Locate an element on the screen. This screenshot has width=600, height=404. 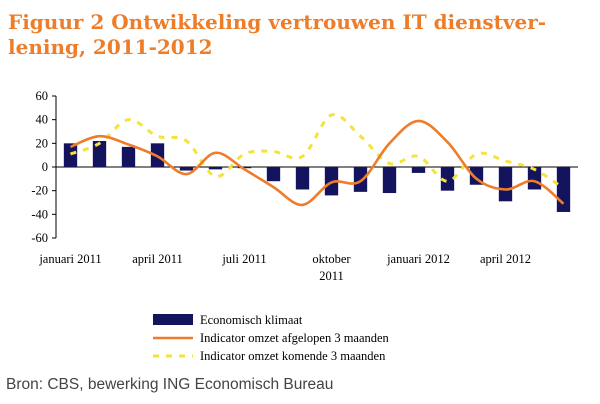
legend-label: Indicator omzet afgelopen 3 maanden is located at coordinates (295, 338).